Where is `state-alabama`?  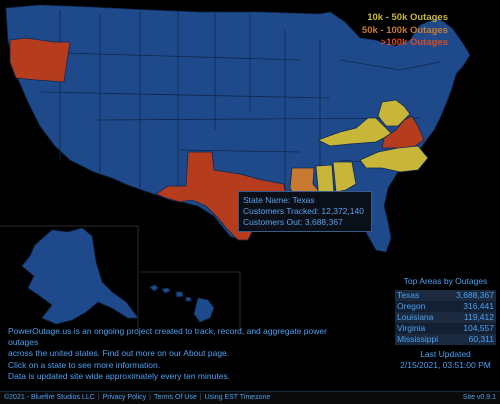
state-alabama is located at coordinates (344, 177).